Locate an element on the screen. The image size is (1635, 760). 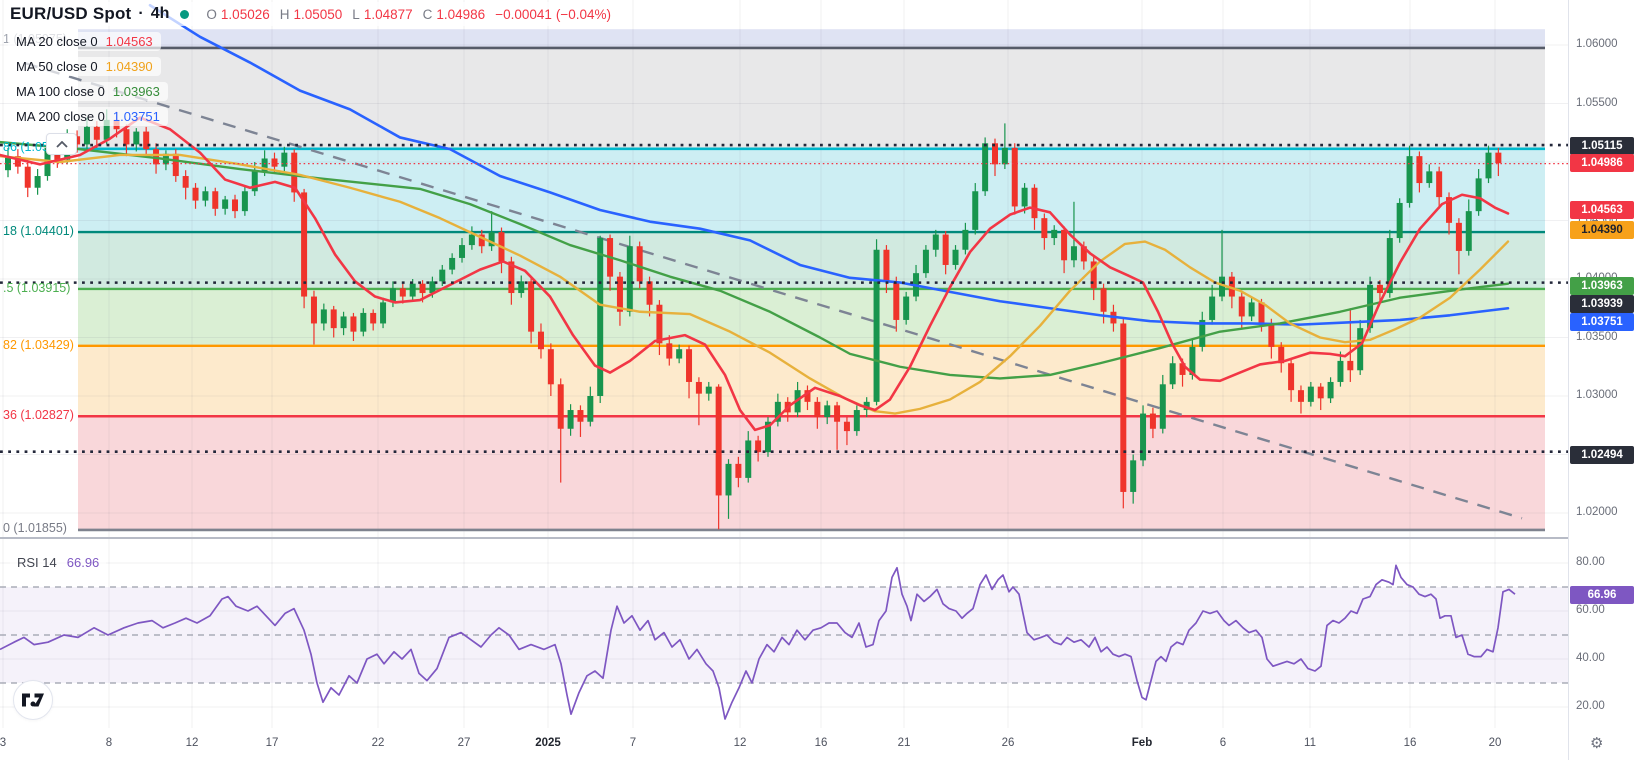
legend-row-ma: MA 100 close 0 1.03963 is located at coordinates (88, 91).